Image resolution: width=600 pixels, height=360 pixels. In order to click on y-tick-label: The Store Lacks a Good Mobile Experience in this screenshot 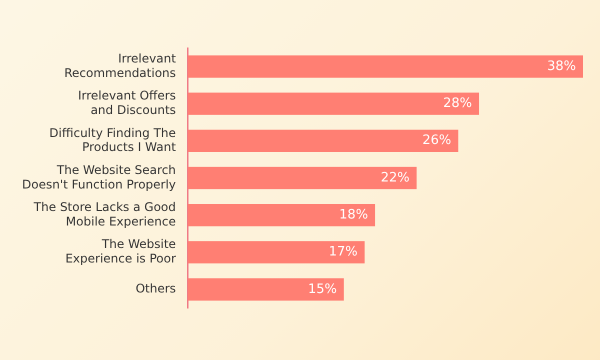, I will do `click(104, 214)`.